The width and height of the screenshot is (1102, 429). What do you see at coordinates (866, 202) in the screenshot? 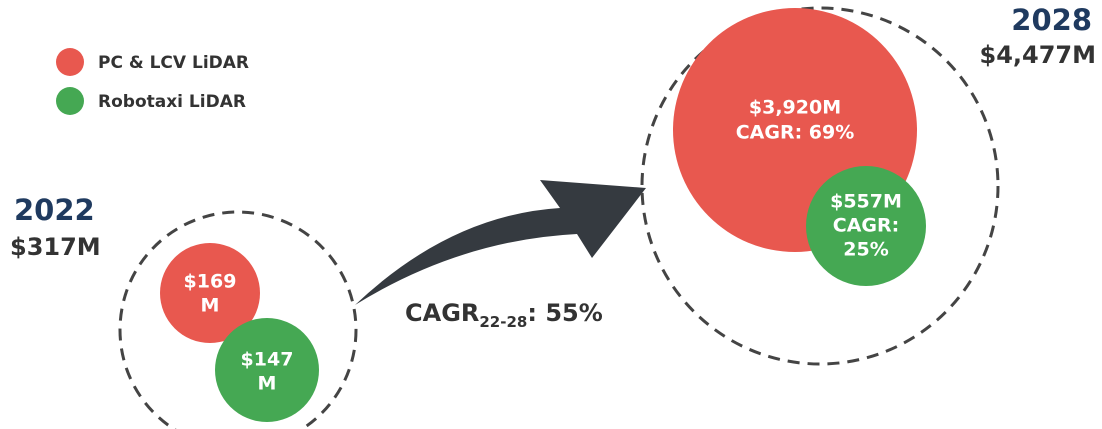
I see `bubble-label: $557M` at bounding box center [866, 202].